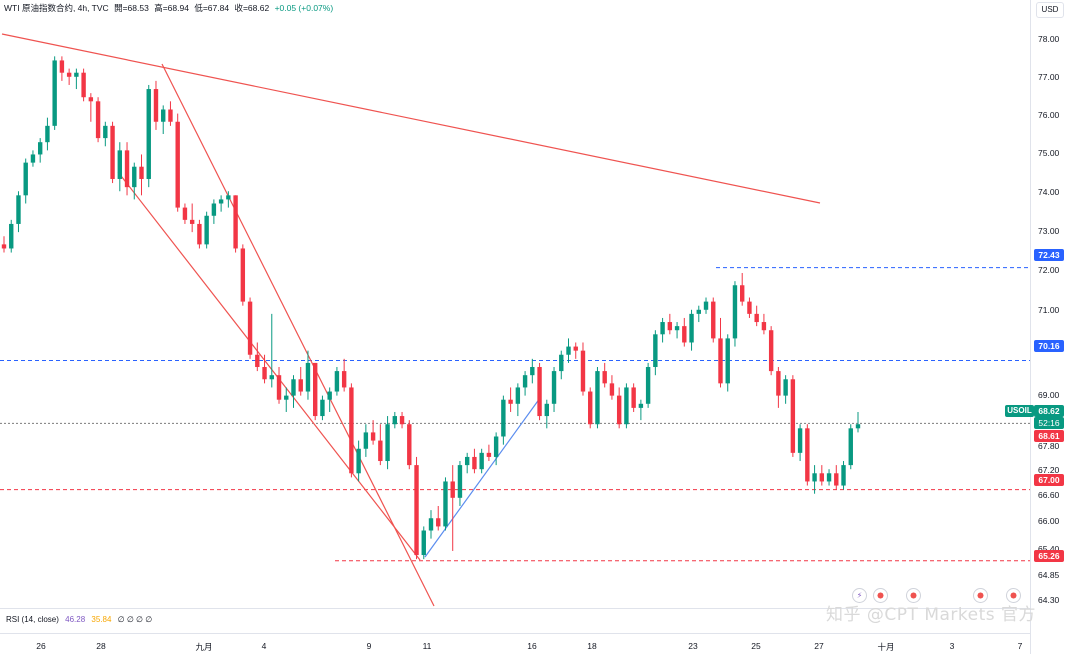 This screenshot has height=655, width=1071. I want to click on support-trendline, so click(482, 477).